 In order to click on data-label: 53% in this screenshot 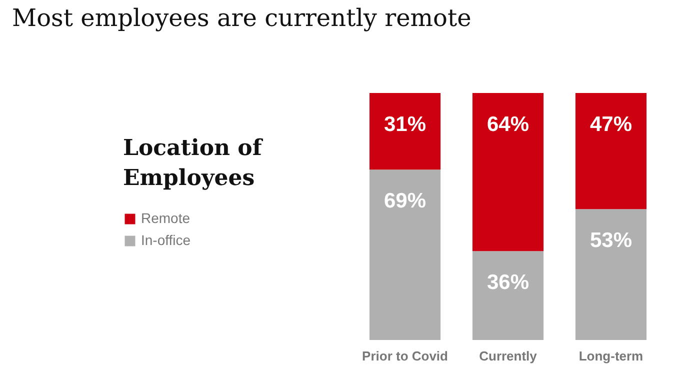, I will do `click(611, 240)`.